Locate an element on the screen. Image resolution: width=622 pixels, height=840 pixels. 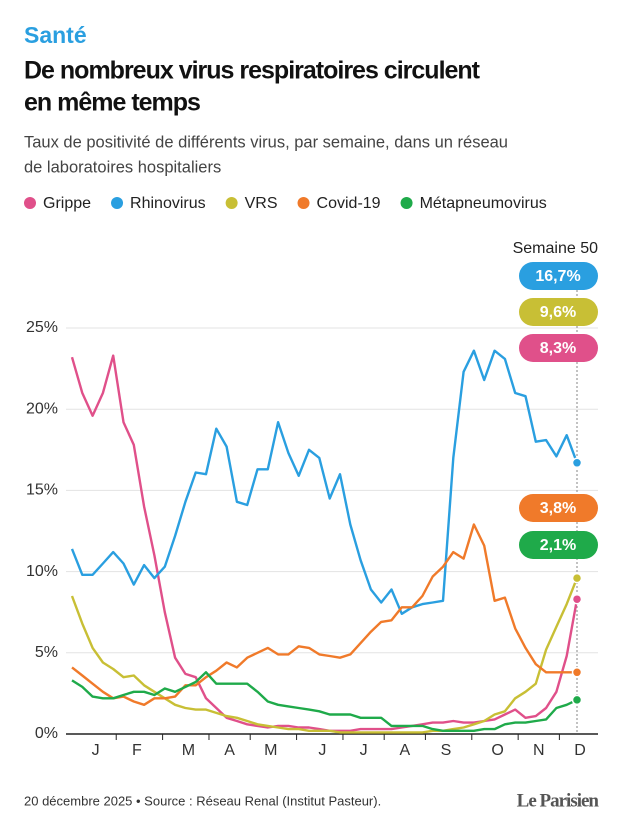
x-tick-label: D is located at coordinates (580, 750).